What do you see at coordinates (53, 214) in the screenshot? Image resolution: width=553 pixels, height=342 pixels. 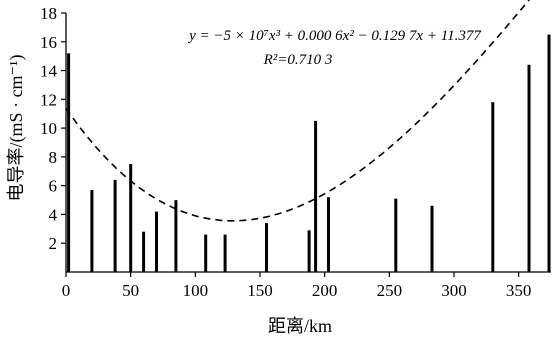 I see `y-tick-label-4: 4` at bounding box center [53, 214].